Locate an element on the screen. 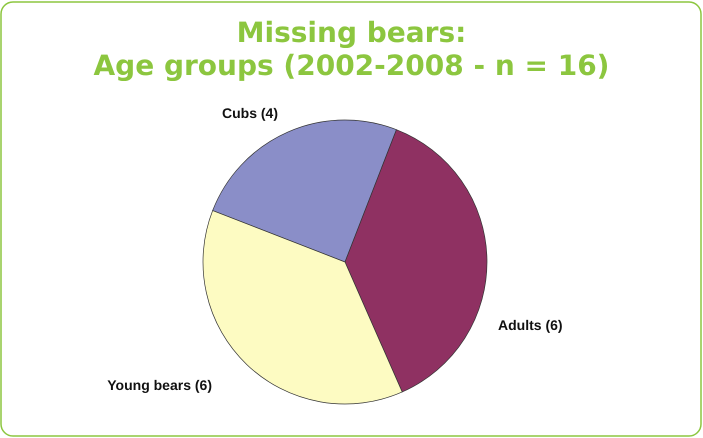 This screenshot has width=703, height=438. slice-label: Young bears (6) is located at coordinates (159, 385).